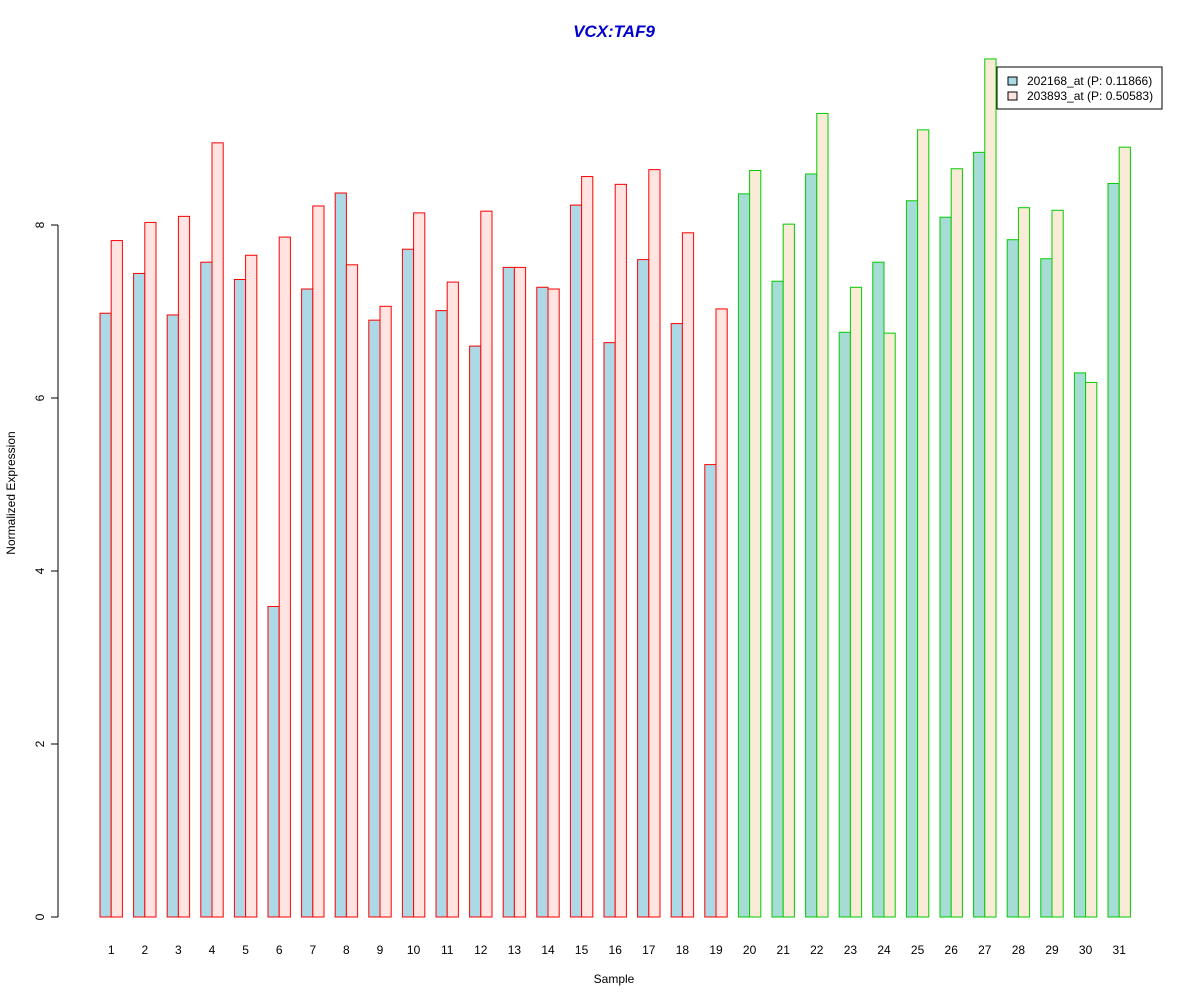 Image resolution: width=1200 pixels, height=1000 pixels. I want to click on x-tick-label: 16, so click(616, 950).